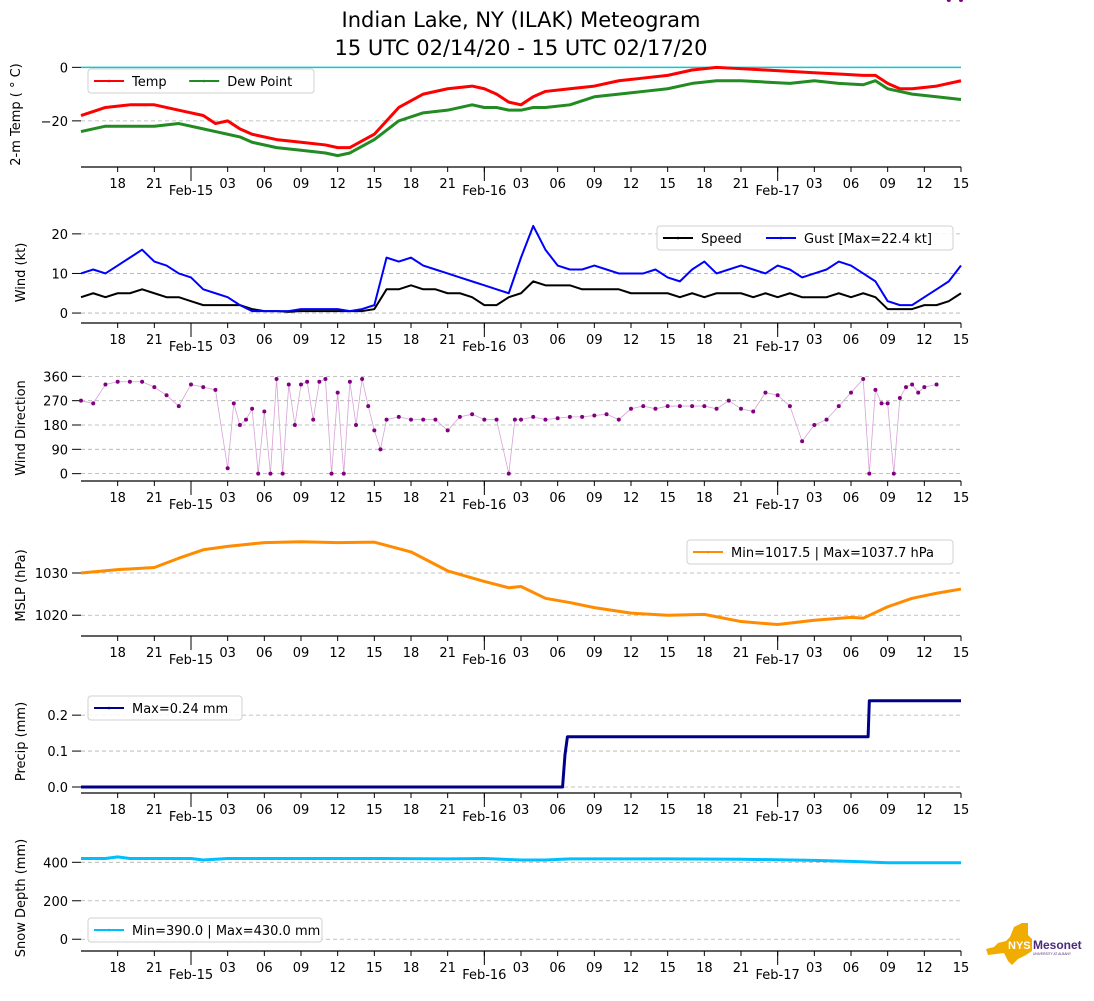  Describe the element at coordinates (59, 235) in the screenshot. I see `y-tick-label: 20` at that location.